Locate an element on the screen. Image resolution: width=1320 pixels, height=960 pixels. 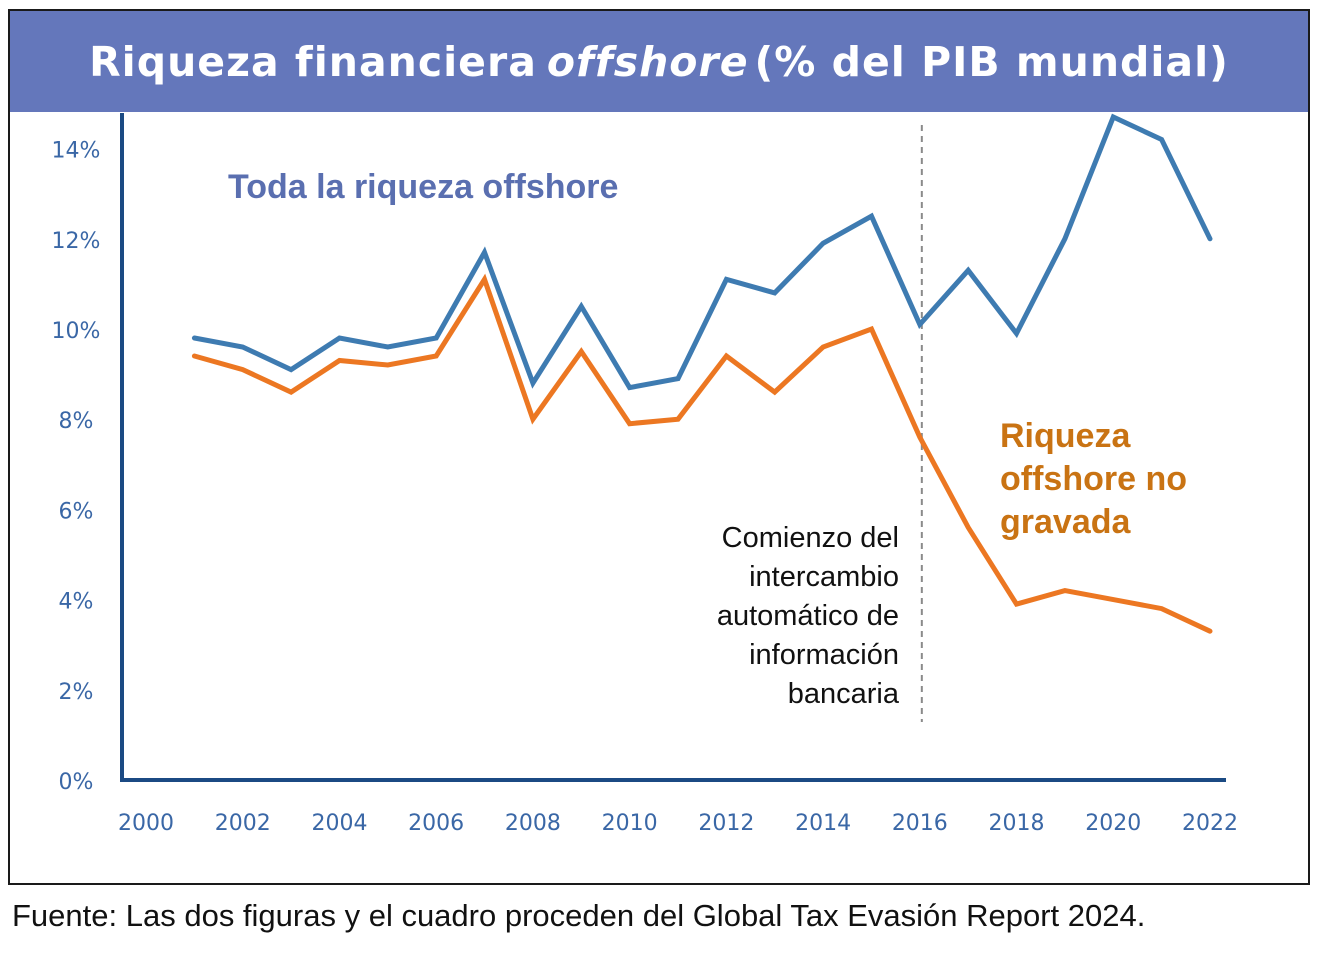
x-tick-label-2004: 2004 is located at coordinates (339, 823).